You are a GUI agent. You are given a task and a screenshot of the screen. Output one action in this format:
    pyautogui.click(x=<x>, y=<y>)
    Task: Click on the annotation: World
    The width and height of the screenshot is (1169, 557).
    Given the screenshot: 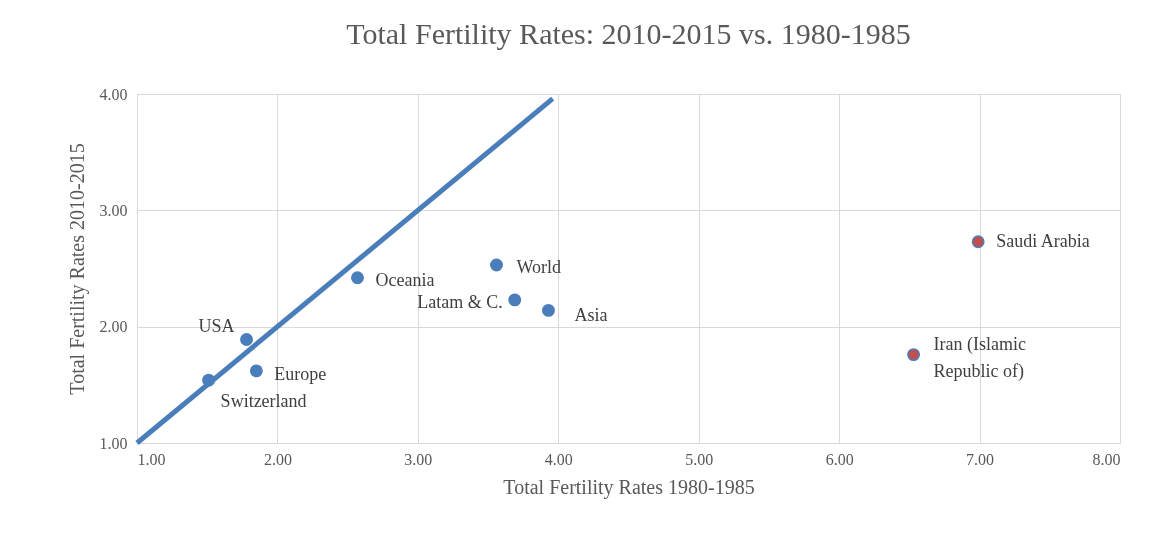 What is the action you would take?
    pyautogui.click(x=539, y=267)
    